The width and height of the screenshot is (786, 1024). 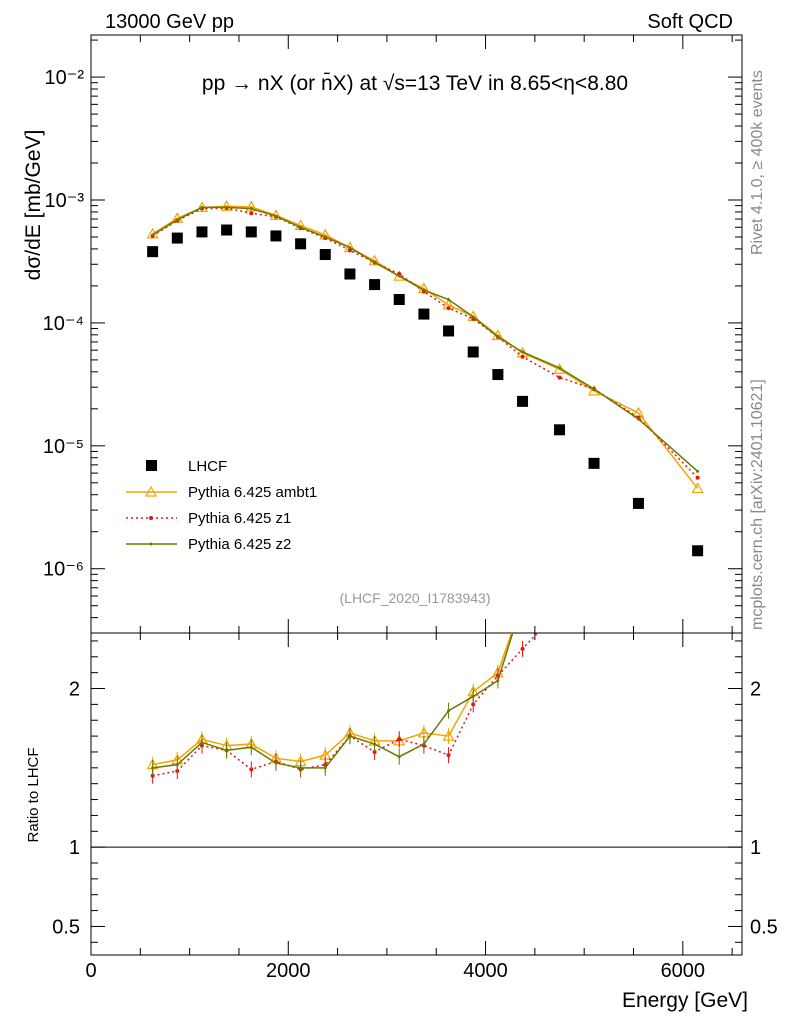 What do you see at coordinates (757, 162) in the screenshot?
I see `rivet-note: Rivet 4.1.0, ≥ 400k events` at bounding box center [757, 162].